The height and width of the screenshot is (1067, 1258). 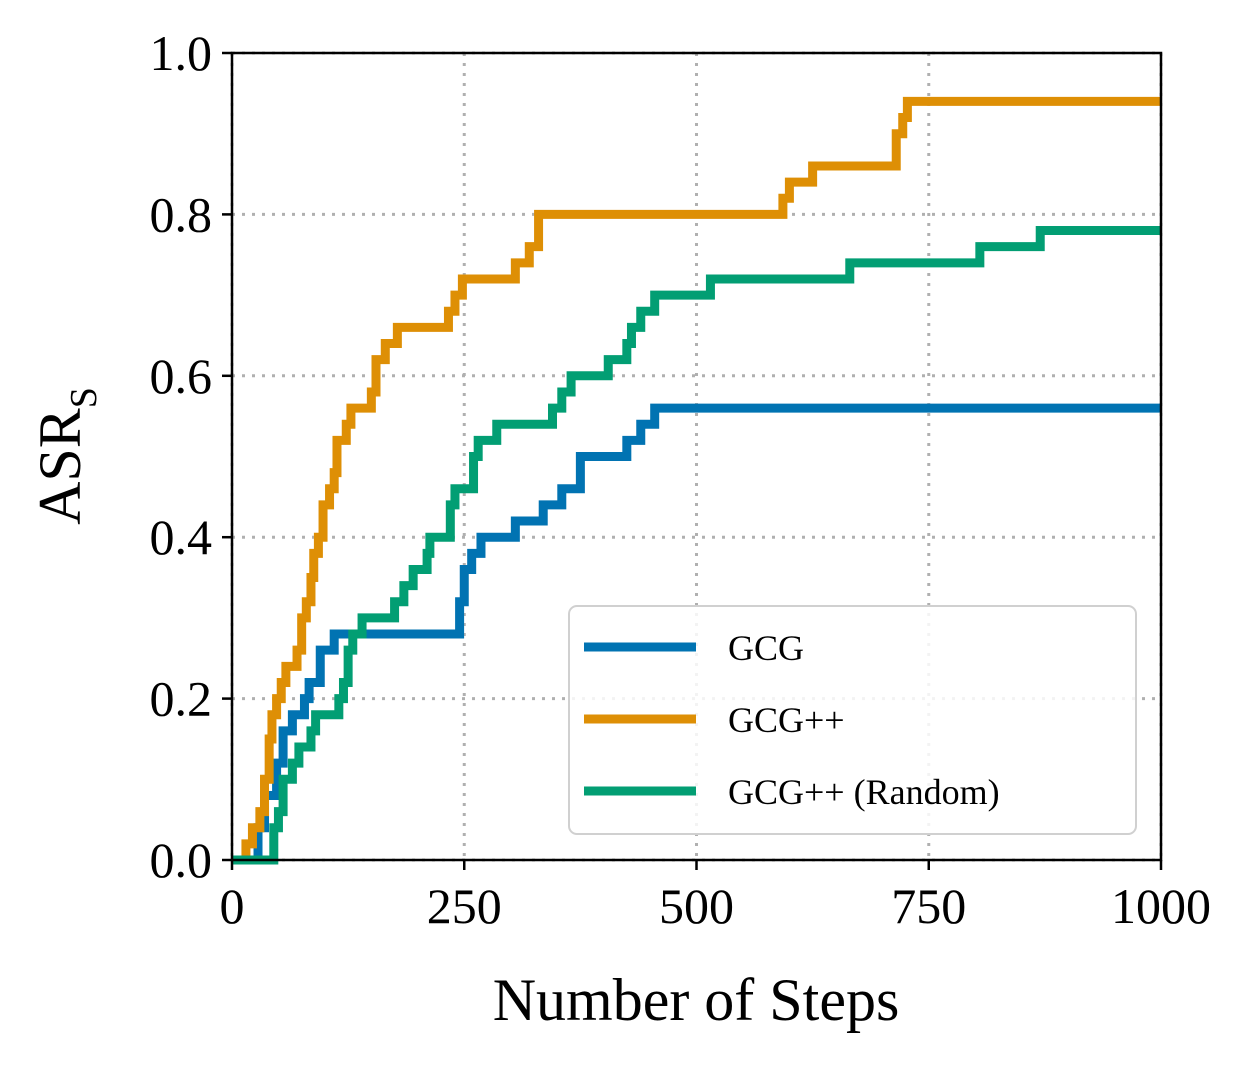 I want to click on legend-label-1: GCG++, so click(x=786, y=720).